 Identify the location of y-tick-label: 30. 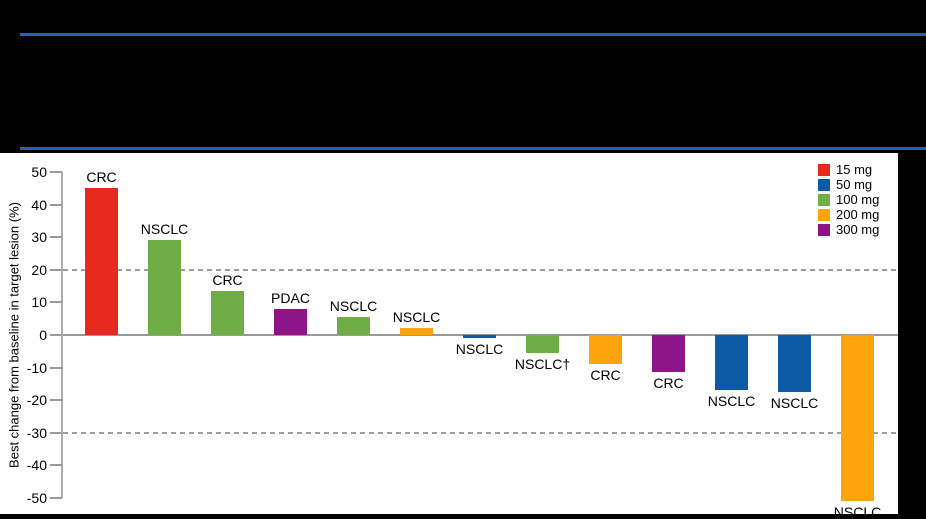
(39, 237).